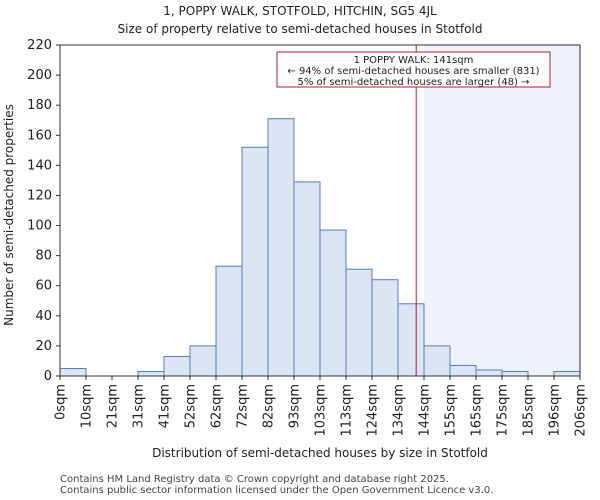 The image size is (600, 500). I want to click on x-tick-label: 175sqm, so click(503, 410).